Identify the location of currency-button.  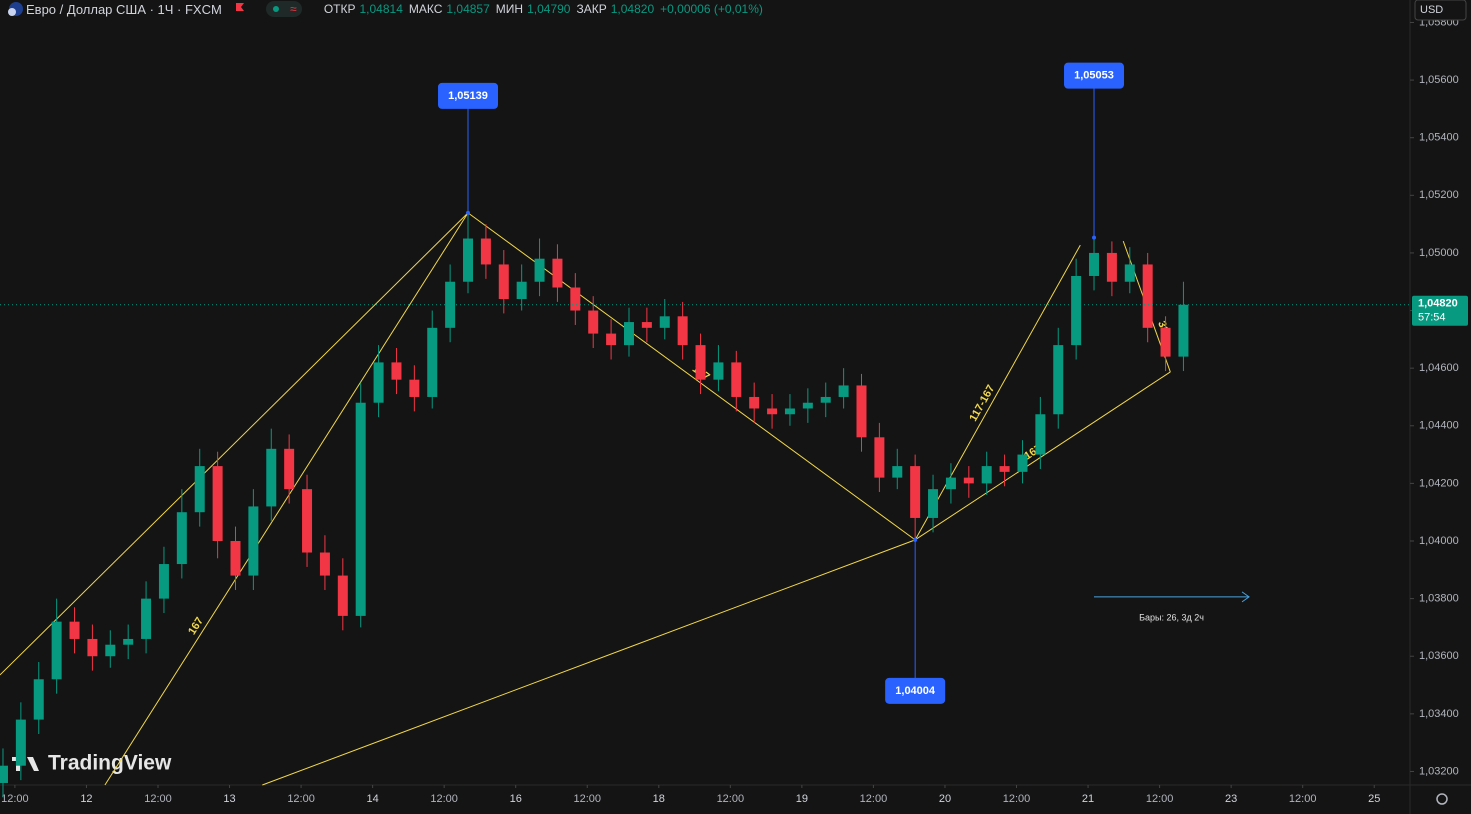
(1440, 10).